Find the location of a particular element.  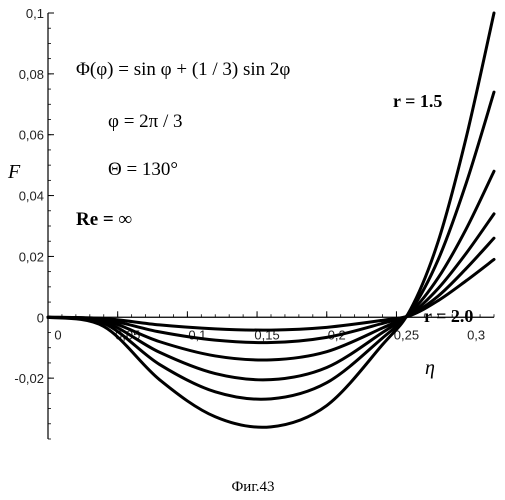

x-tick-label: 0 is located at coordinates (57, 334).